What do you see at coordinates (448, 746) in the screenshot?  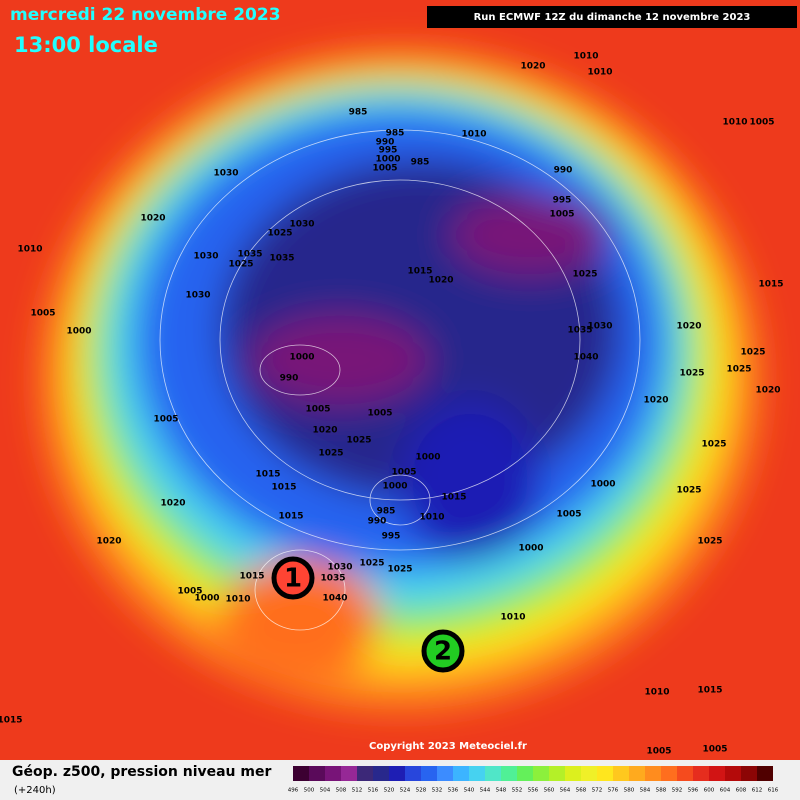 I see `copyright: Copyright 2023 Meteociel.fr` at bounding box center [448, 746].